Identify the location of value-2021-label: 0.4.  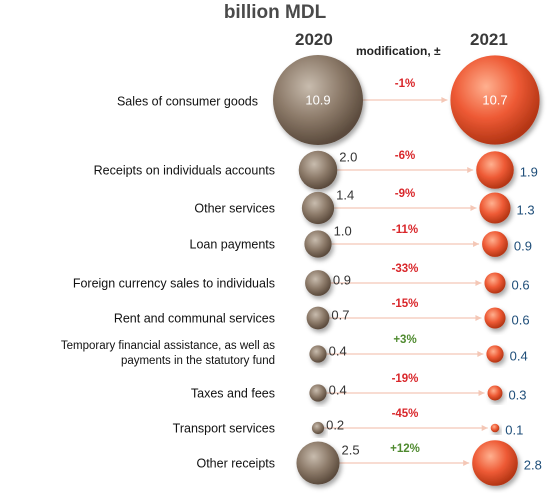
(519, 355).